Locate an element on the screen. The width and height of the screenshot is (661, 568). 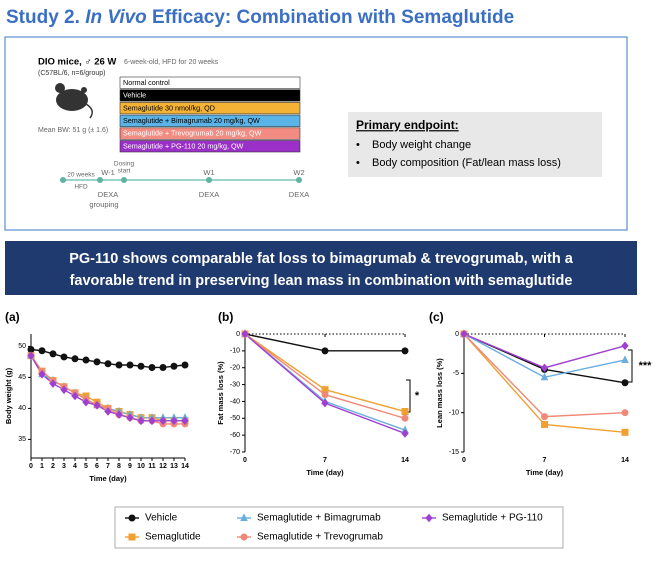
legend-box is located at coordinates (339, 527).